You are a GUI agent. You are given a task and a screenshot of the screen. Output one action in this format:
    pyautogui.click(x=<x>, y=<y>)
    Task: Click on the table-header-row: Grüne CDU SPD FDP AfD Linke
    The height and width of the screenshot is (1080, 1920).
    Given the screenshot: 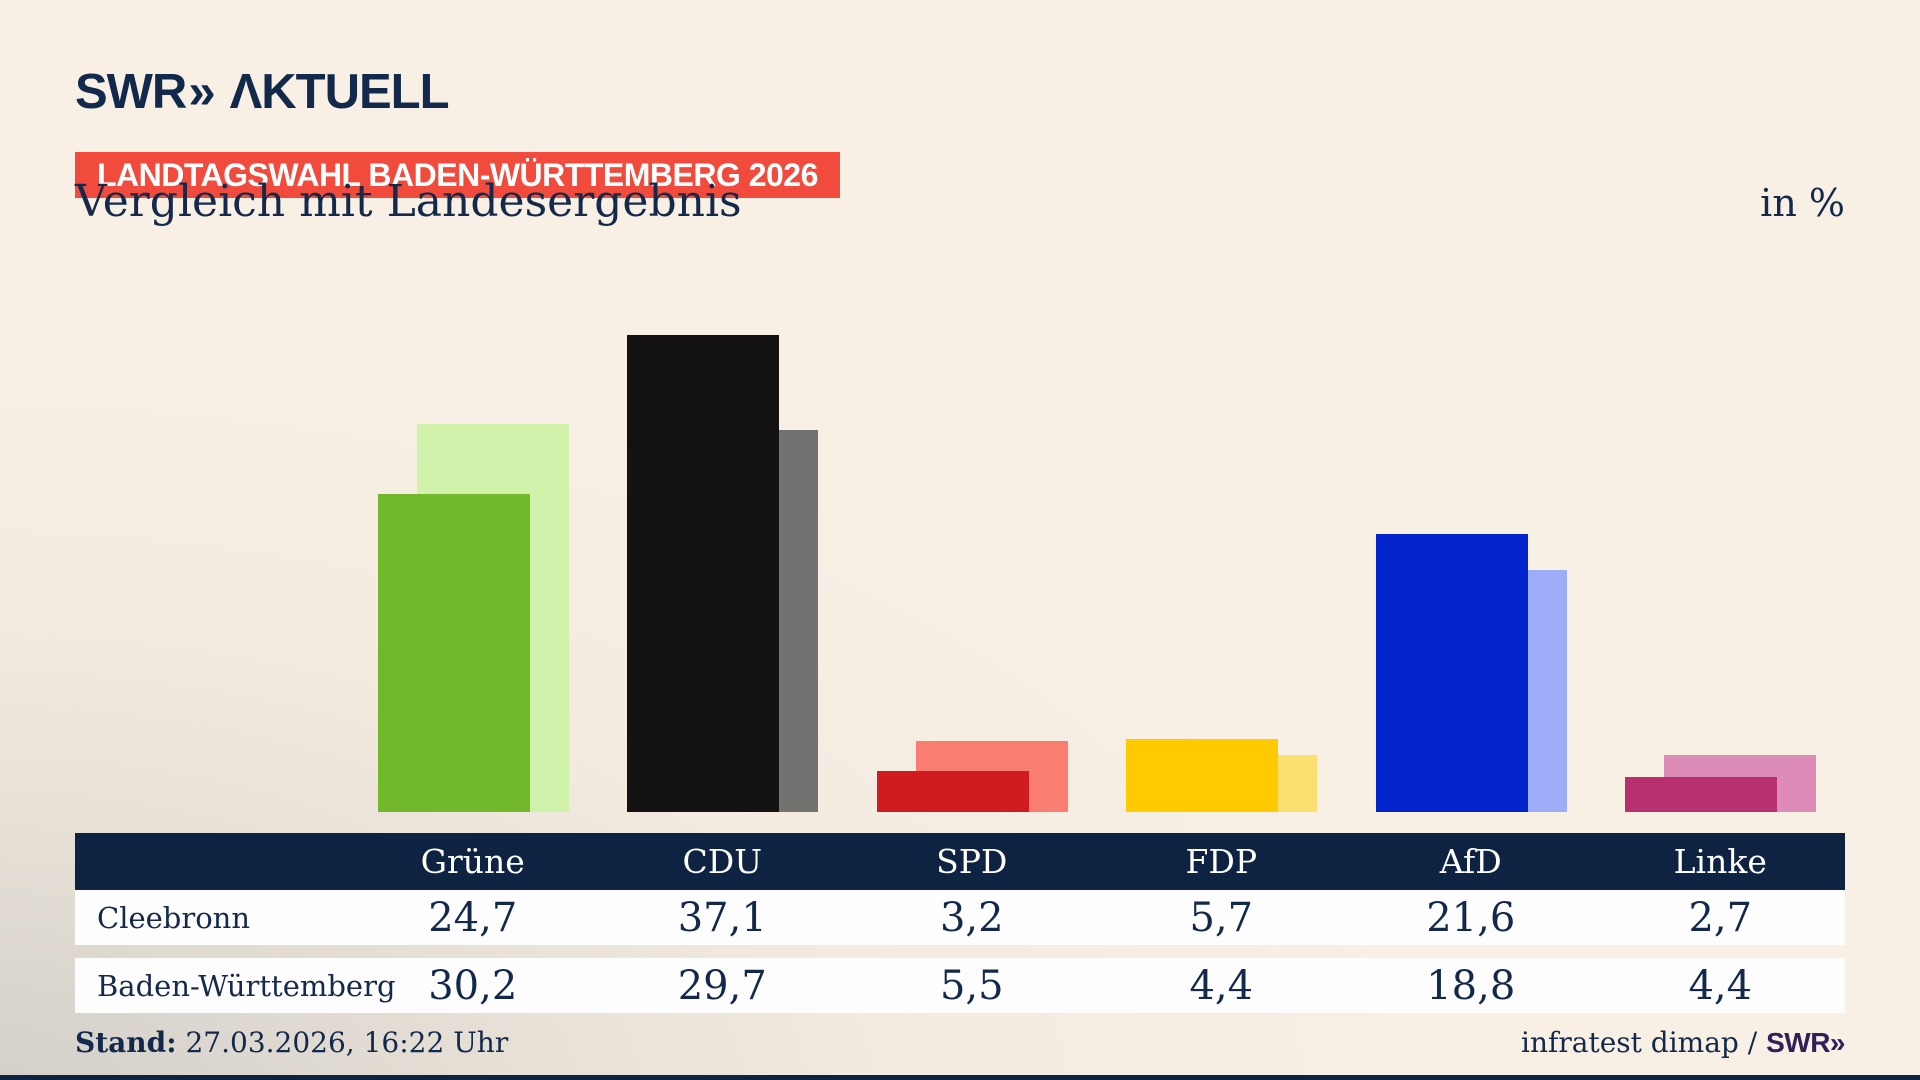 What is the action you would take?
    pyautogui.click(x=960, y=861)
    